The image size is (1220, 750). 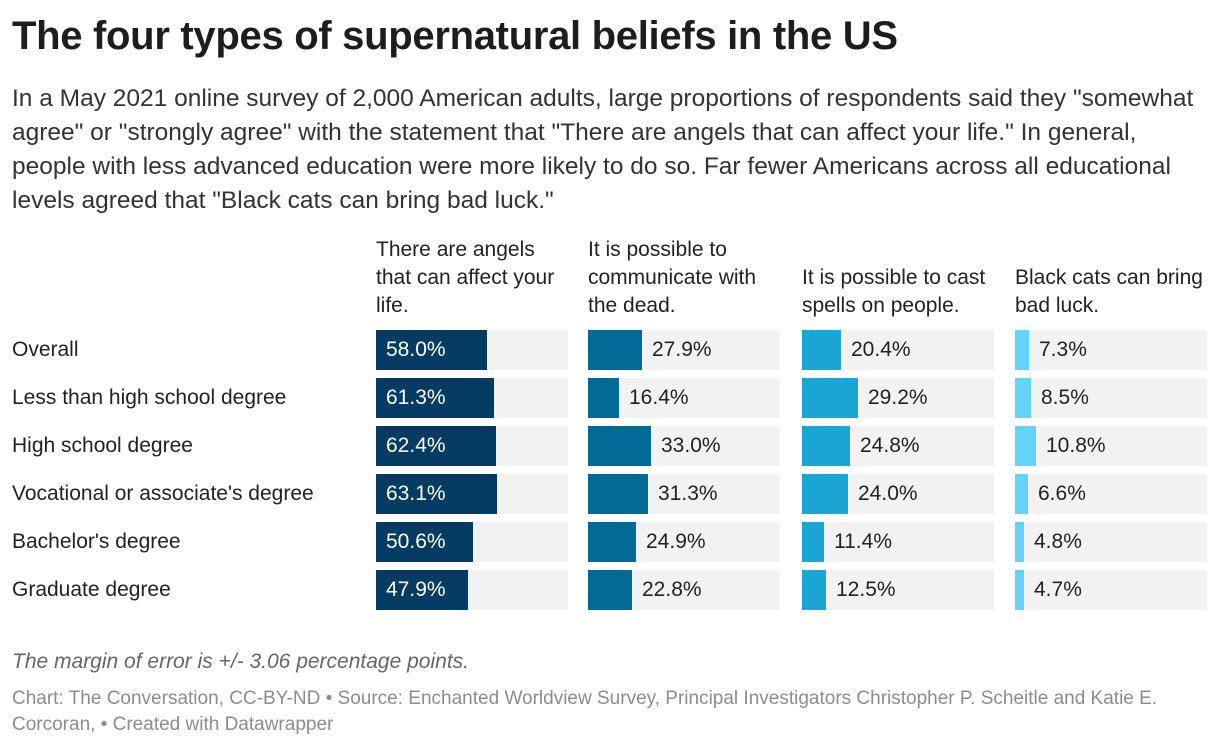 I want to click on bar-1-graduate-degree, so click(x=422, y=590).